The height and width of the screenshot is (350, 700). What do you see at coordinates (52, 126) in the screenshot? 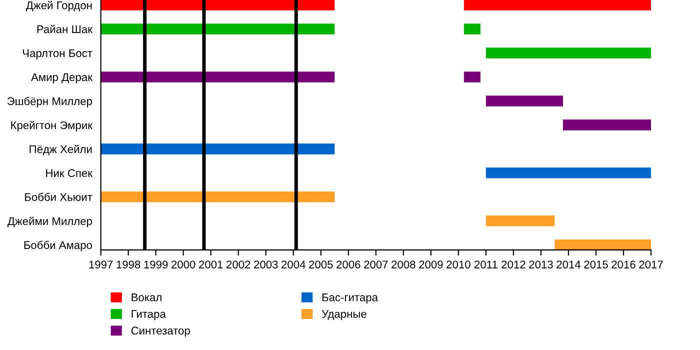
I see `y-tick-label: Крейгтон Эмрик` at bounding box center [52, 126].